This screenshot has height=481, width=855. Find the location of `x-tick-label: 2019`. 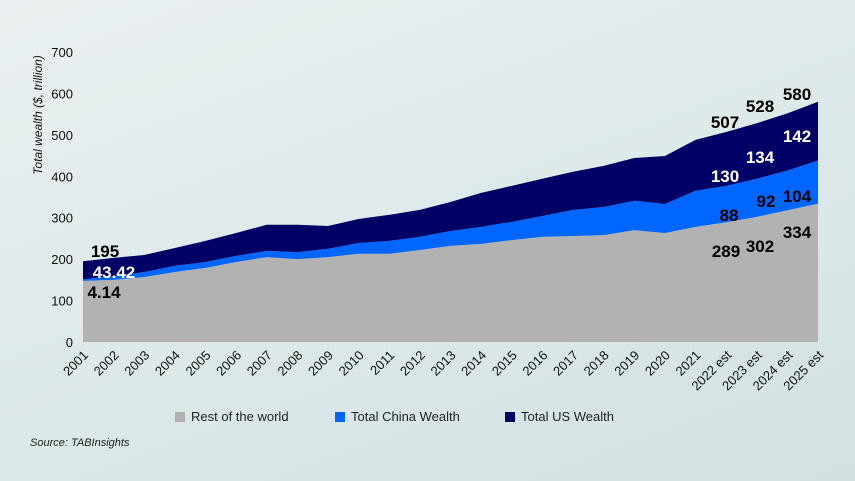

x-tick-label: 2019 is located at coordinates (626, 363).